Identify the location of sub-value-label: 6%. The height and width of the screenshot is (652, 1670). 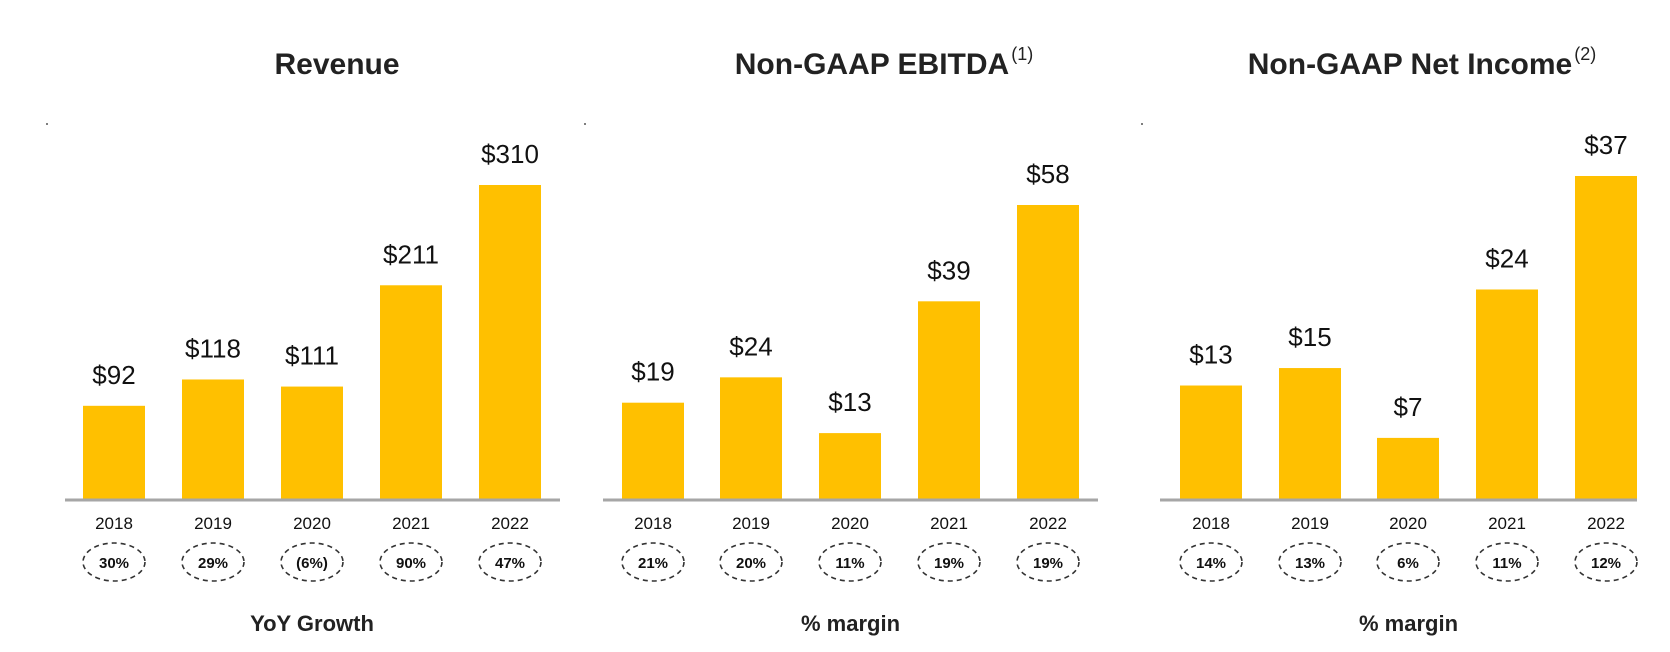
(1408, 563).